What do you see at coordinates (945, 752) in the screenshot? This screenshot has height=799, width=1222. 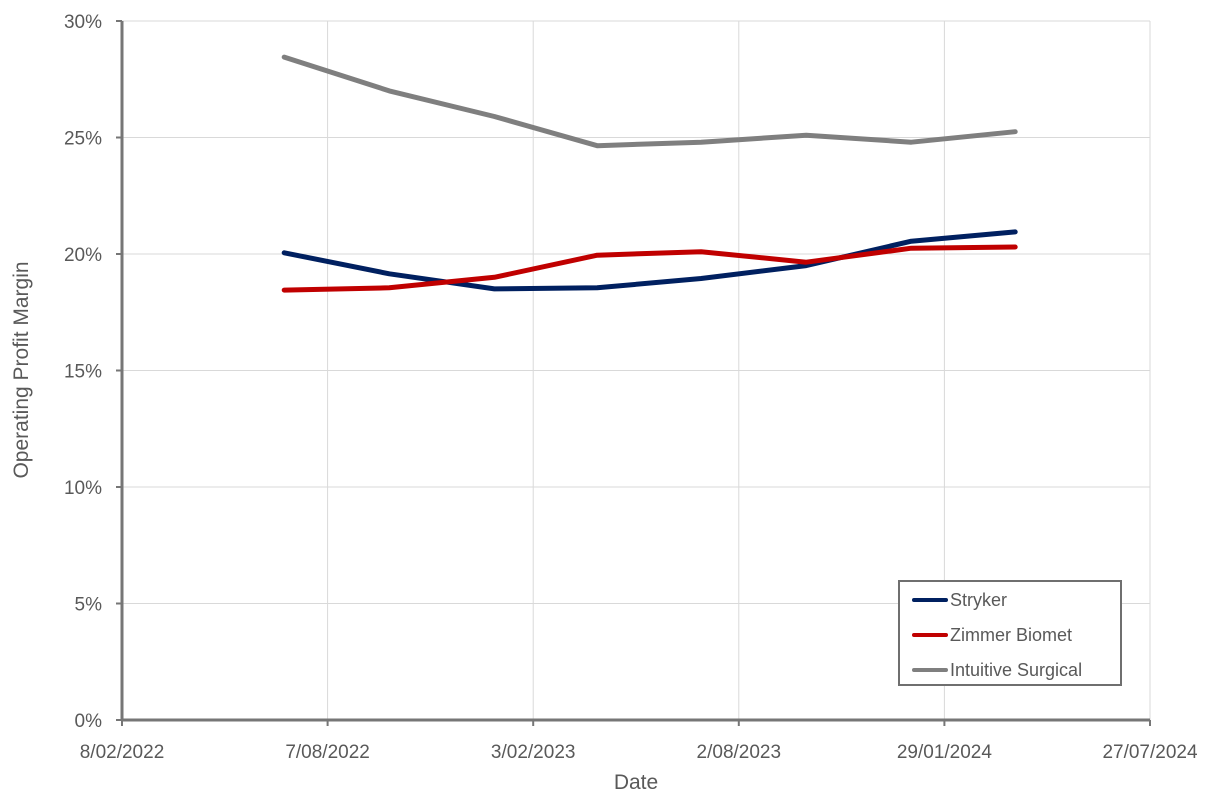 I see `x-tick-label: 29/01/2024` at bounding box center [945, 752].